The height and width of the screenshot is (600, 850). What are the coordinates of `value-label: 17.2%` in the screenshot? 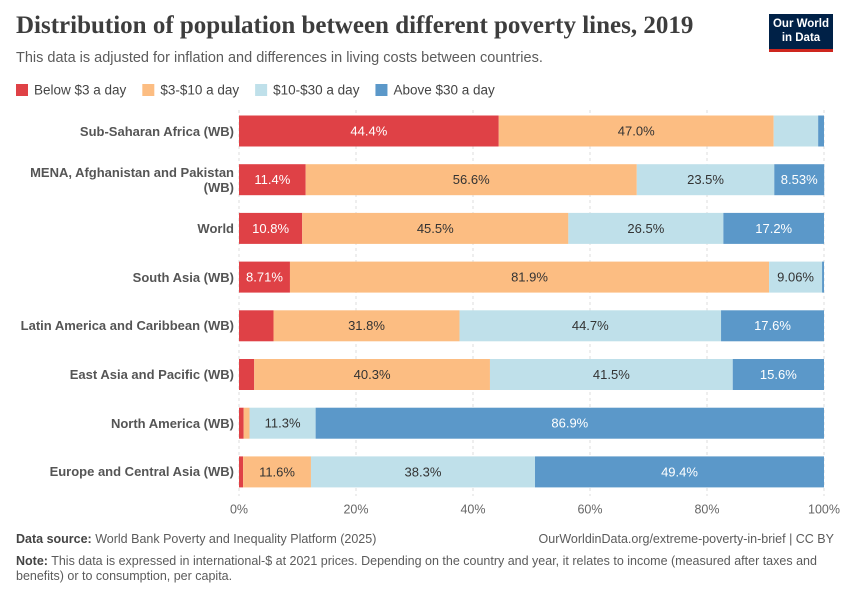 It's located at (773, 228).